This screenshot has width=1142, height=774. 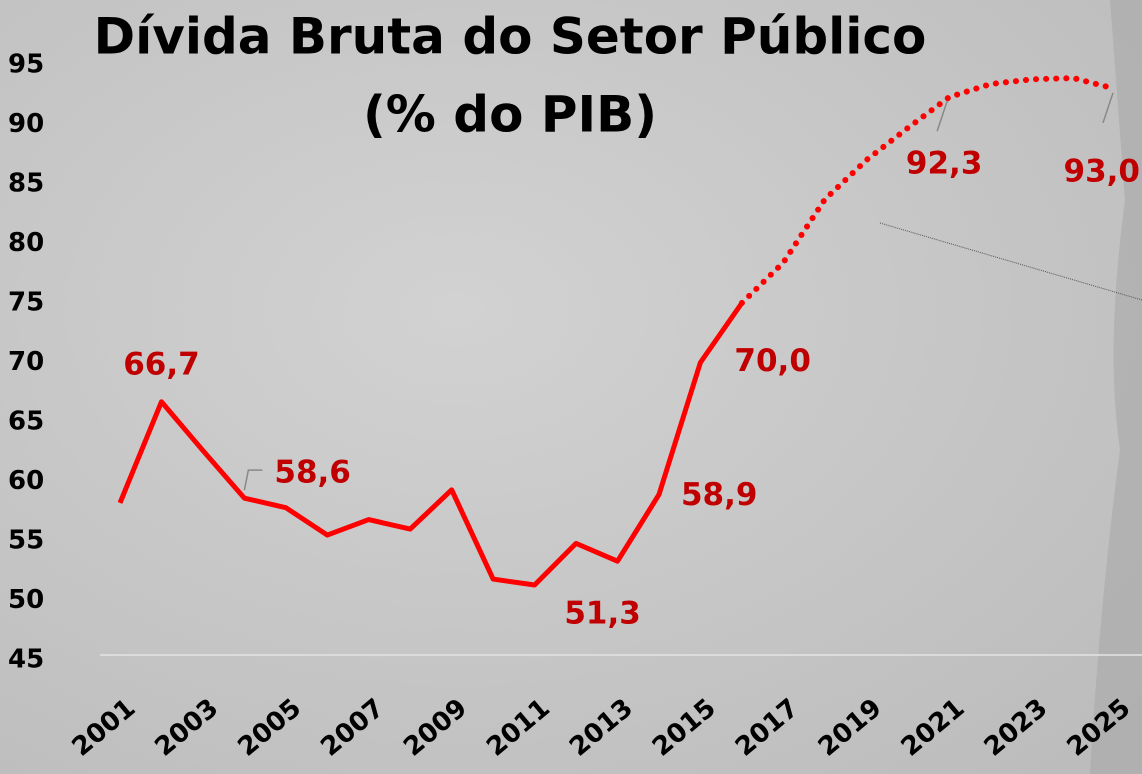 What do you see at coordinates (1010, 261) in the screenshot?
I see `decor-line` at bounding box center [1010, 261].